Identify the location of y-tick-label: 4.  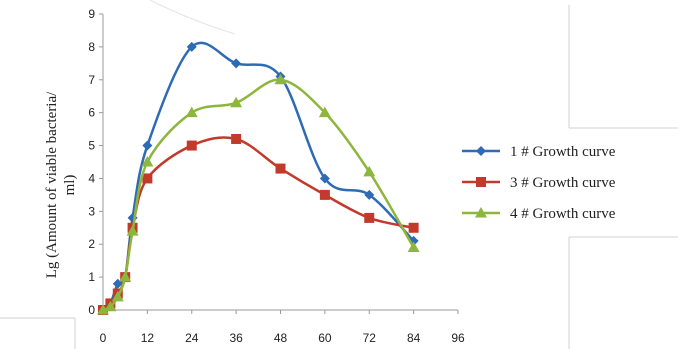
(91, 178).